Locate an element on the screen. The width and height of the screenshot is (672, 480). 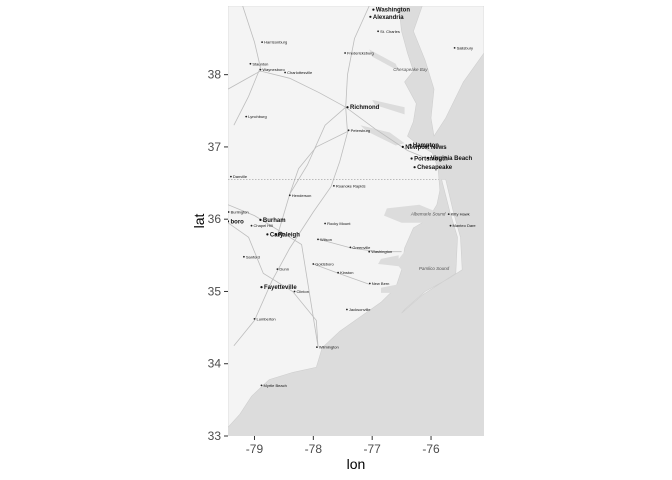
y-tick-label: 33 is located at coordinates (215, 436).